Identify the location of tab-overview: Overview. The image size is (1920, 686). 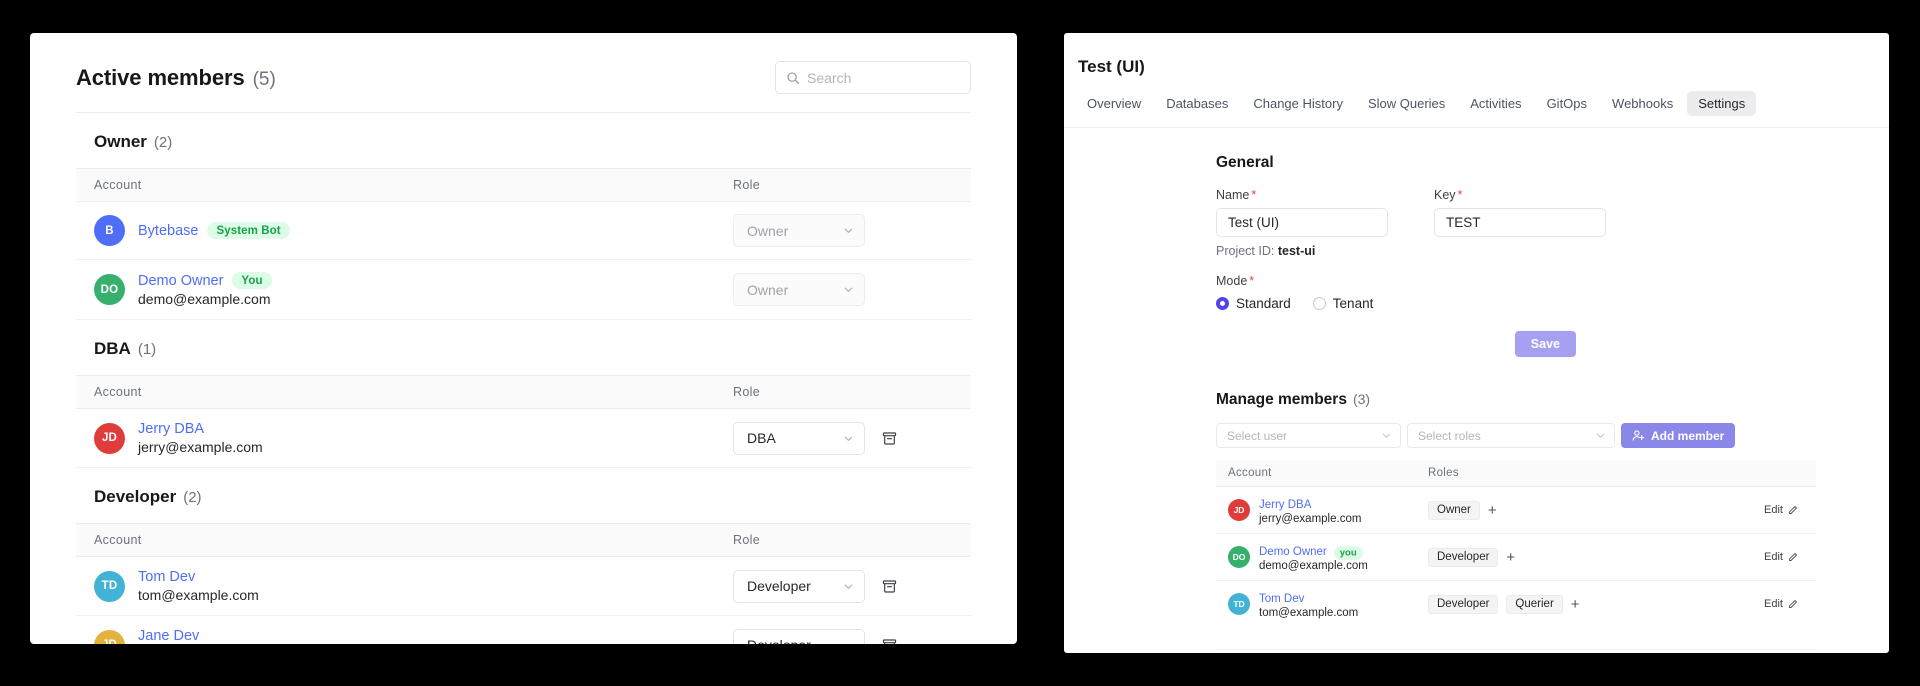
(1114, 103).